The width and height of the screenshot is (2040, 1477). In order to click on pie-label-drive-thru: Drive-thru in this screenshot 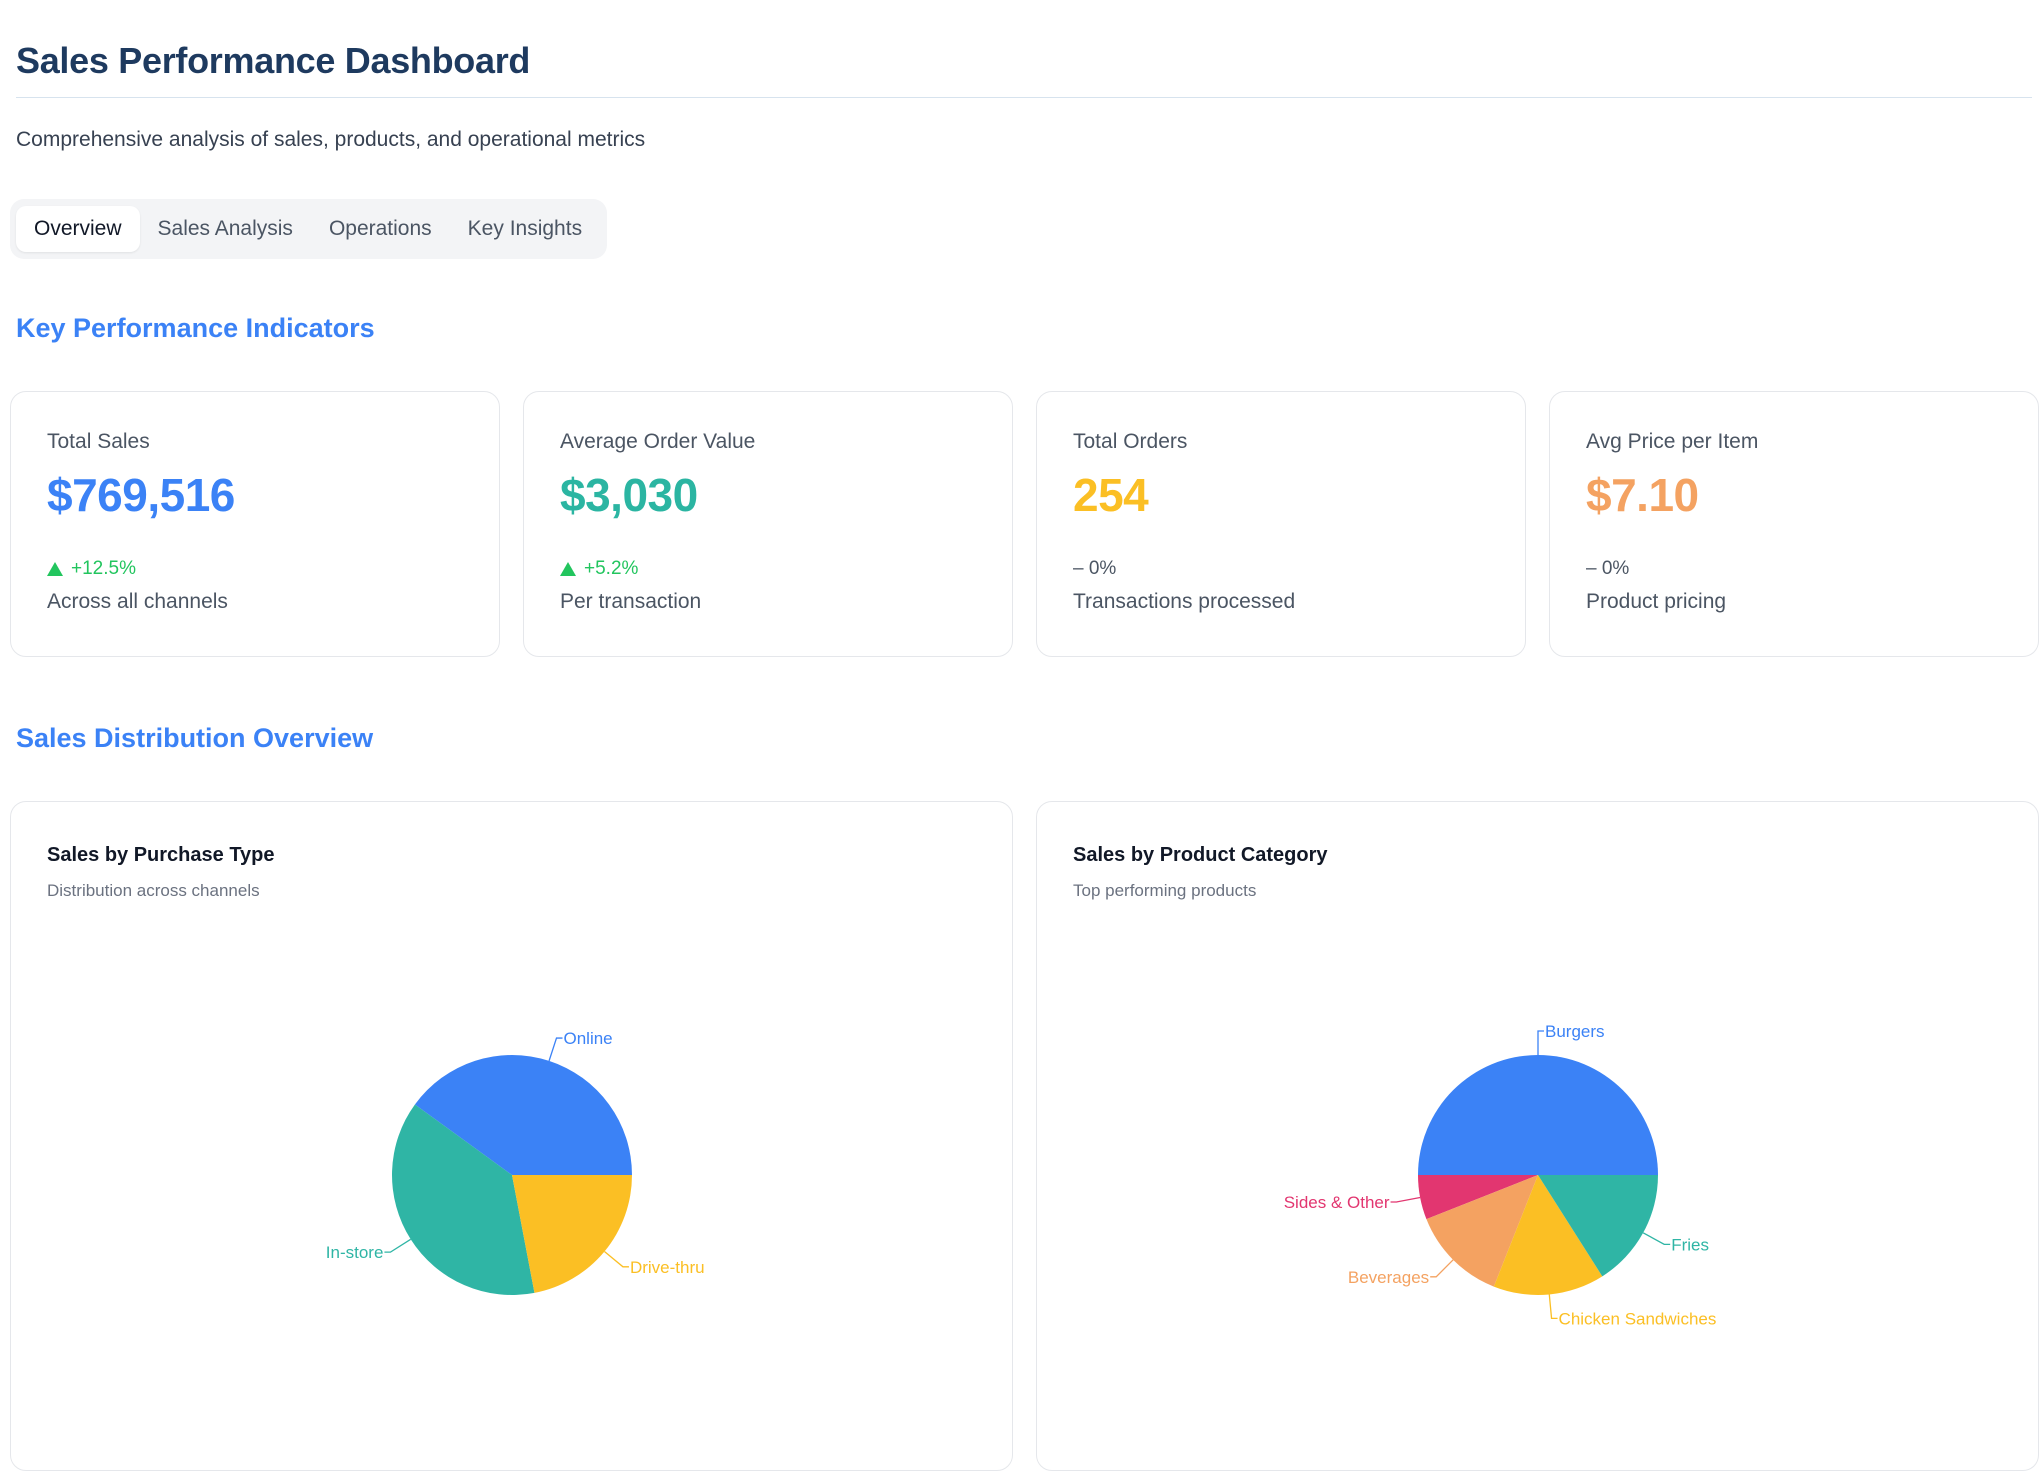, I will do `click(667, 1267)`.